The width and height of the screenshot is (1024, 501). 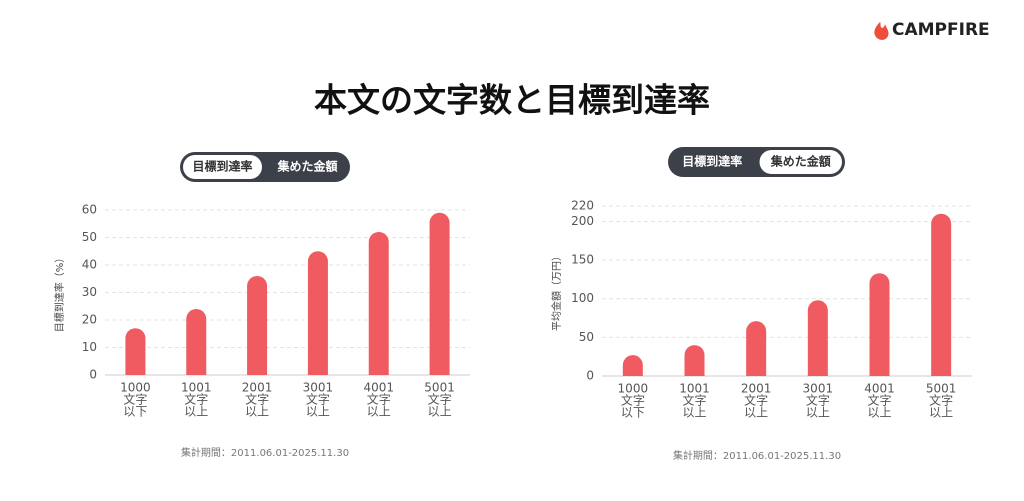 I want to click on page-title: 本文の文字数と目標到達率, so click(x=512, y=100).